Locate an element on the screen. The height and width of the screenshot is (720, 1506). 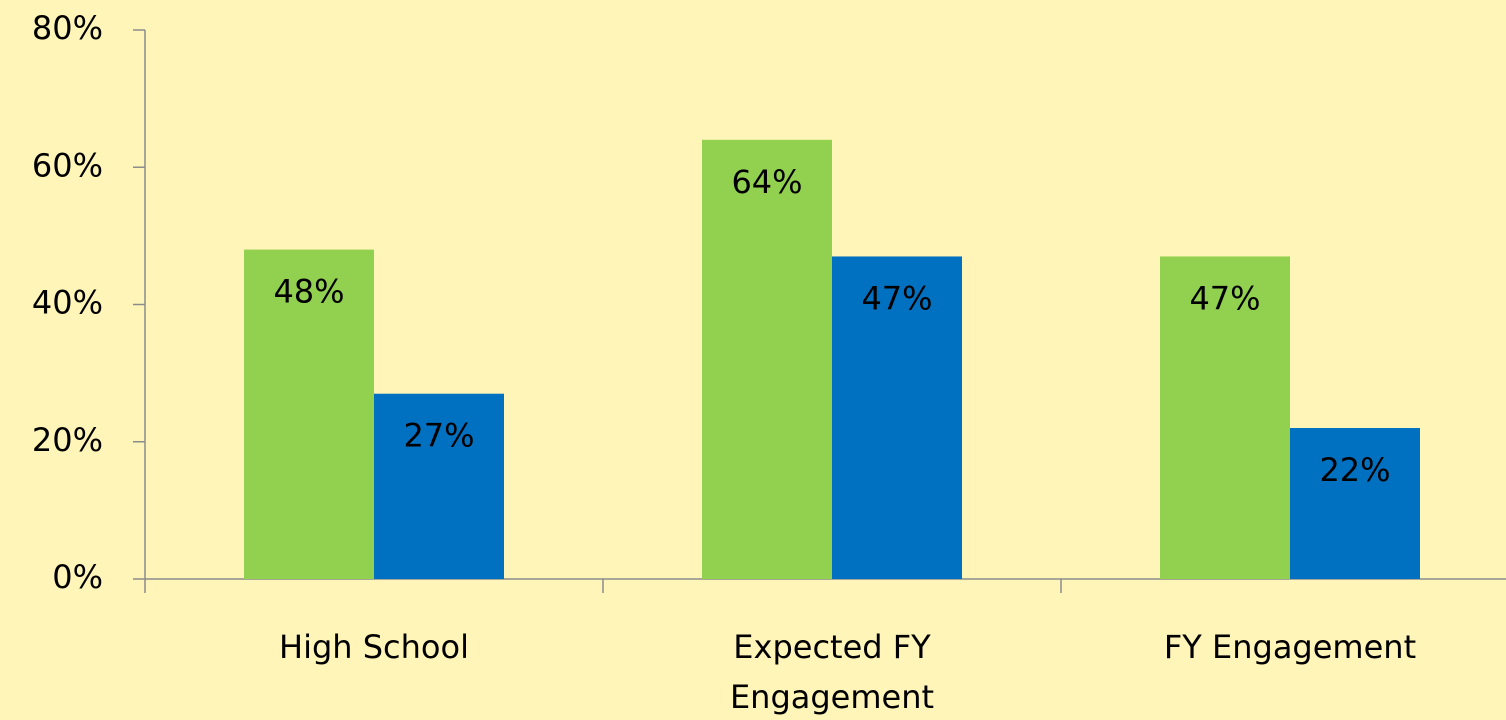
data-label: 64% is located at coordinates (766, 182).